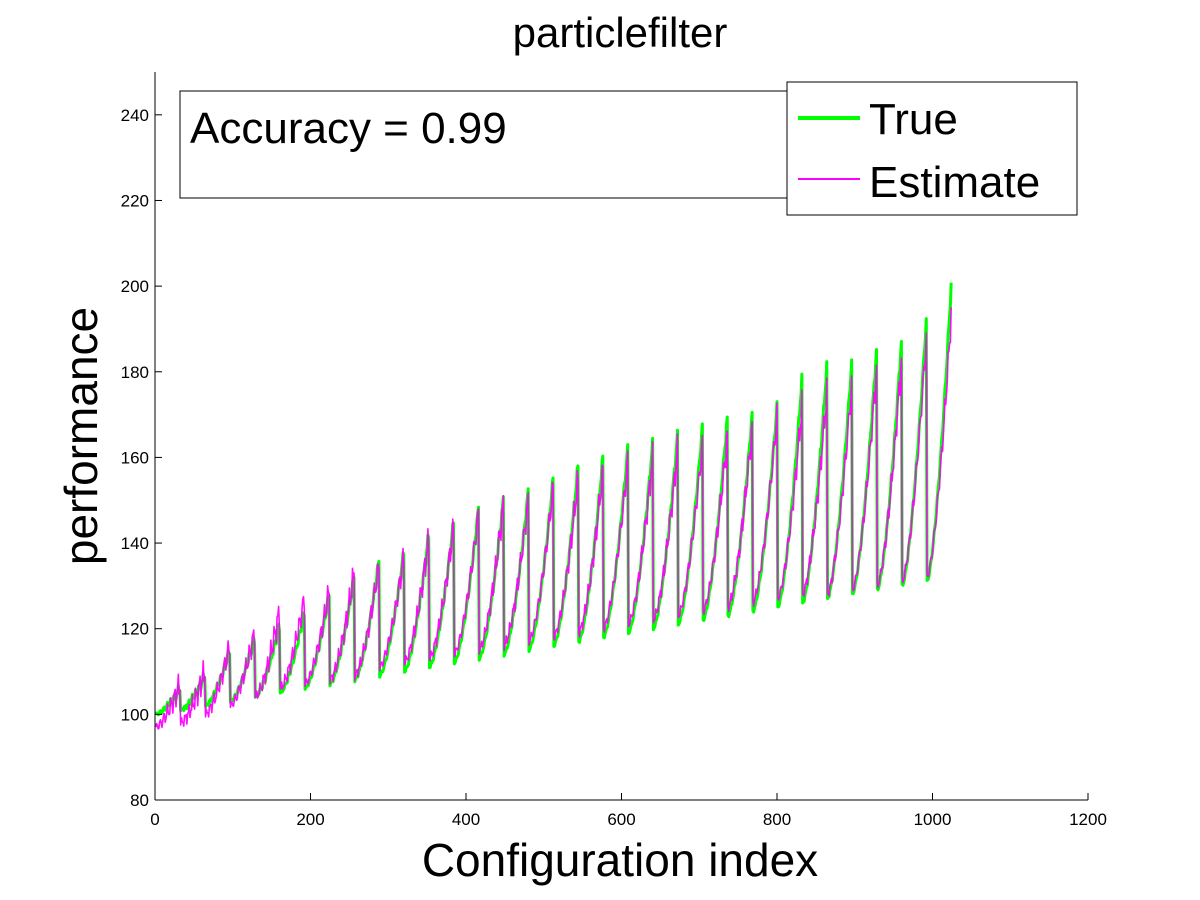 Image resolution: width=1200 pixels, height=900 pixels. I want to click on annotation-box, so click(486, 144).